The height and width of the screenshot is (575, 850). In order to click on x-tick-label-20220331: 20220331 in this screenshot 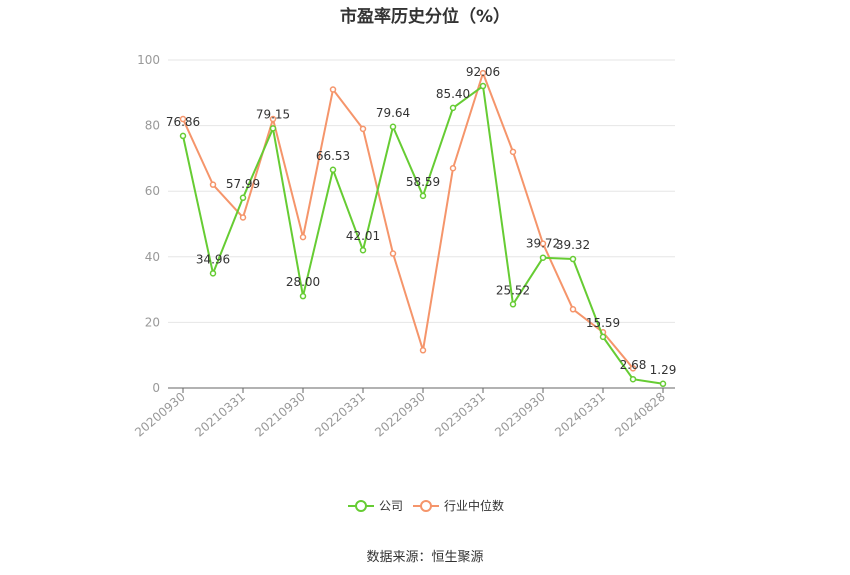, I will do `click(340, 415)`.